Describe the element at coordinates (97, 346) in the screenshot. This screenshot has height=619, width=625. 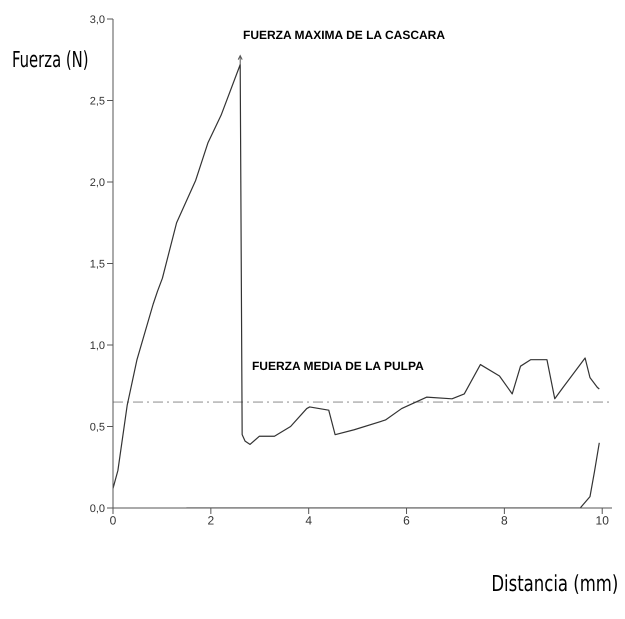
I see `y-tick-label: 1,0` at that location.